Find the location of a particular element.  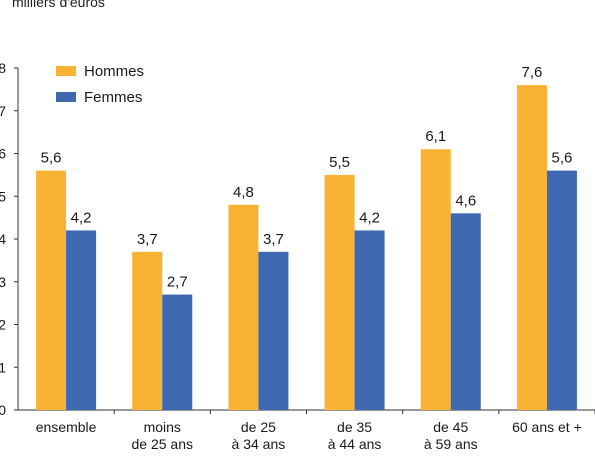

y-tick-label: 6 is located at coordinates (3, 154).